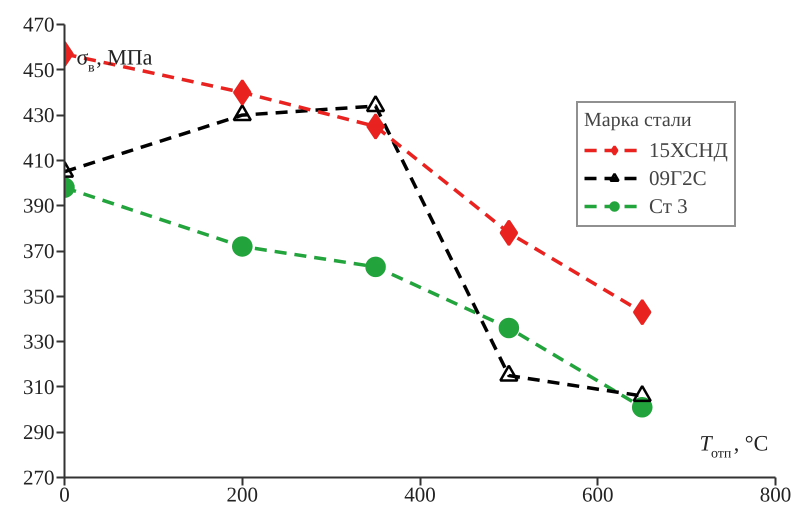 Image resolution: width=795 pixels, height=505 pixels. Describe the element at coordinates (420, 493) in the screenshot. I see `x-tick-label: 400` at that location.